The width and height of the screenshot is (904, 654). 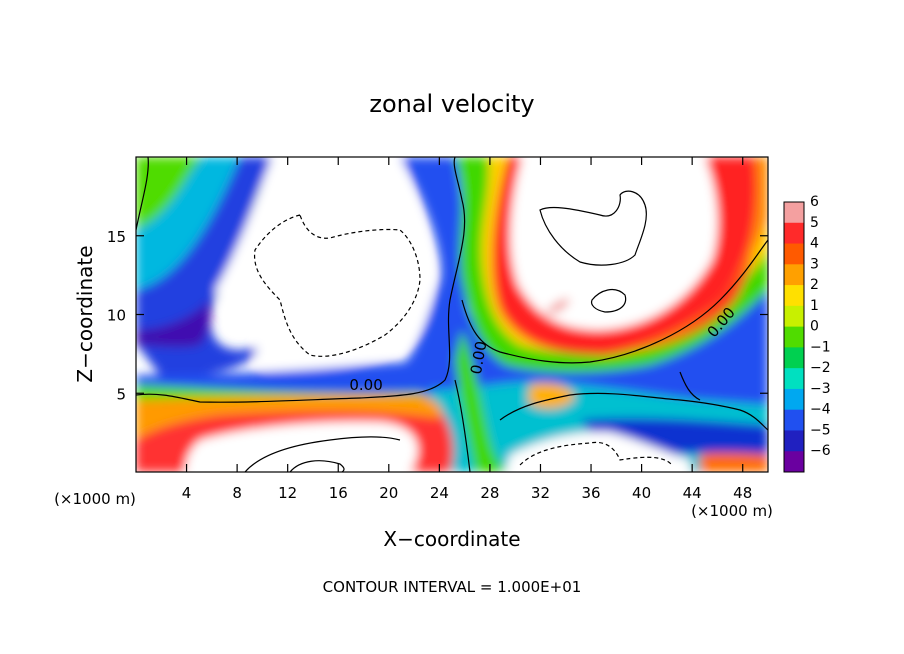 What do you see at coordinates (289, 417) in the screenshot?
I see `field-orange-lower-left` at bounding box center [289, 417].